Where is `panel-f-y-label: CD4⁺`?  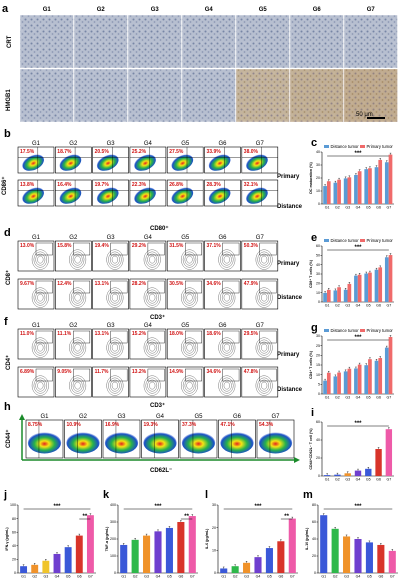
panel-f-y-label: CD4⁺ is located at coordinates (8, 362).